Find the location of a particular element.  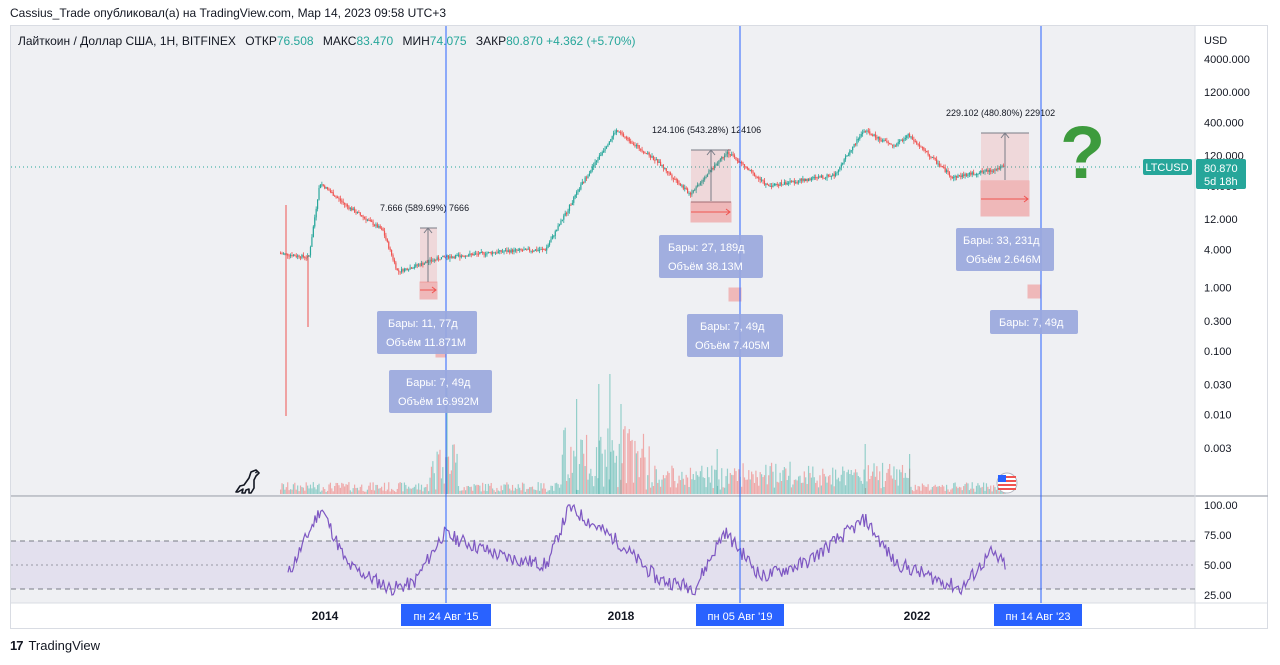

legend-low: 74.075 is located at coordinates (448, 41).